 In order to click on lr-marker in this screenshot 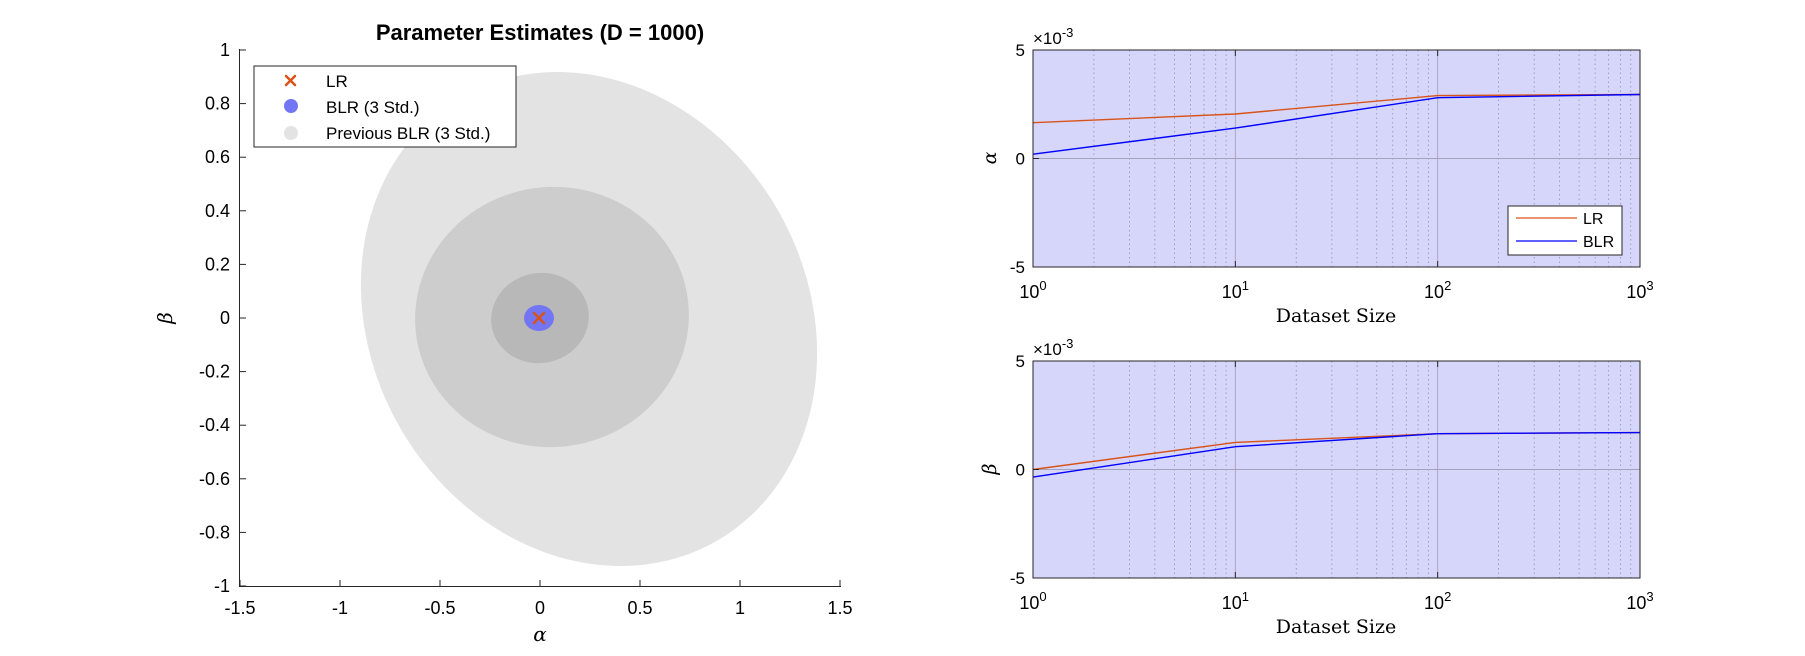, I will do `click(539, 318)`.